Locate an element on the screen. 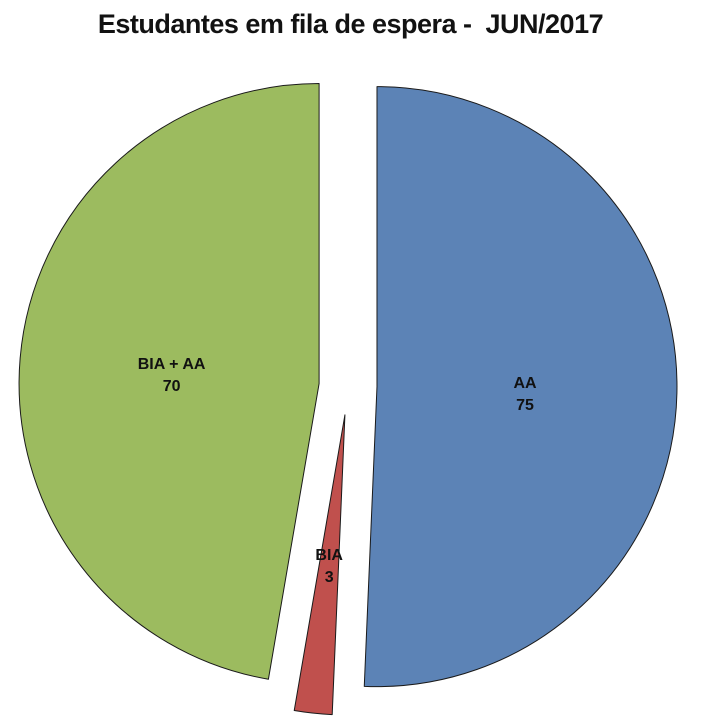  pie-slice-callout-bia-aa: BIA + AA 70 is located at coordinates (172, 375).